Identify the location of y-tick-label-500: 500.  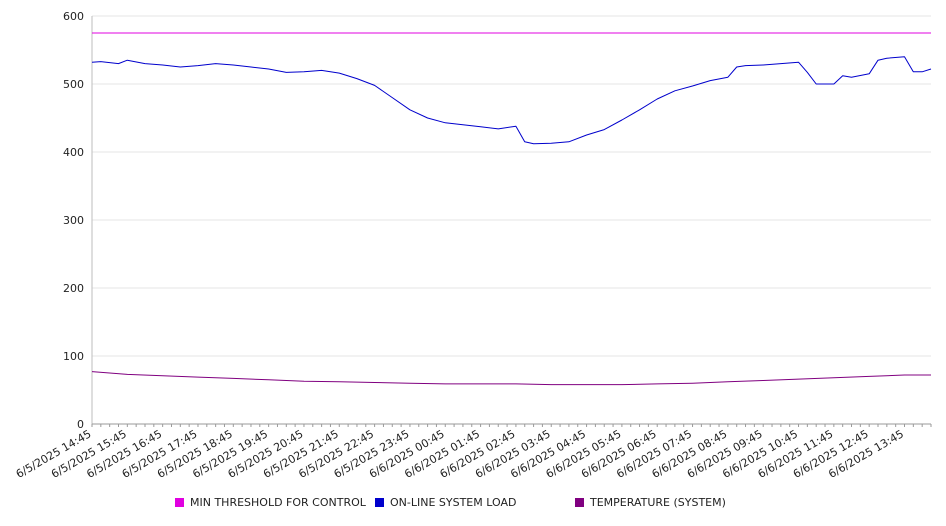
(73, 84).